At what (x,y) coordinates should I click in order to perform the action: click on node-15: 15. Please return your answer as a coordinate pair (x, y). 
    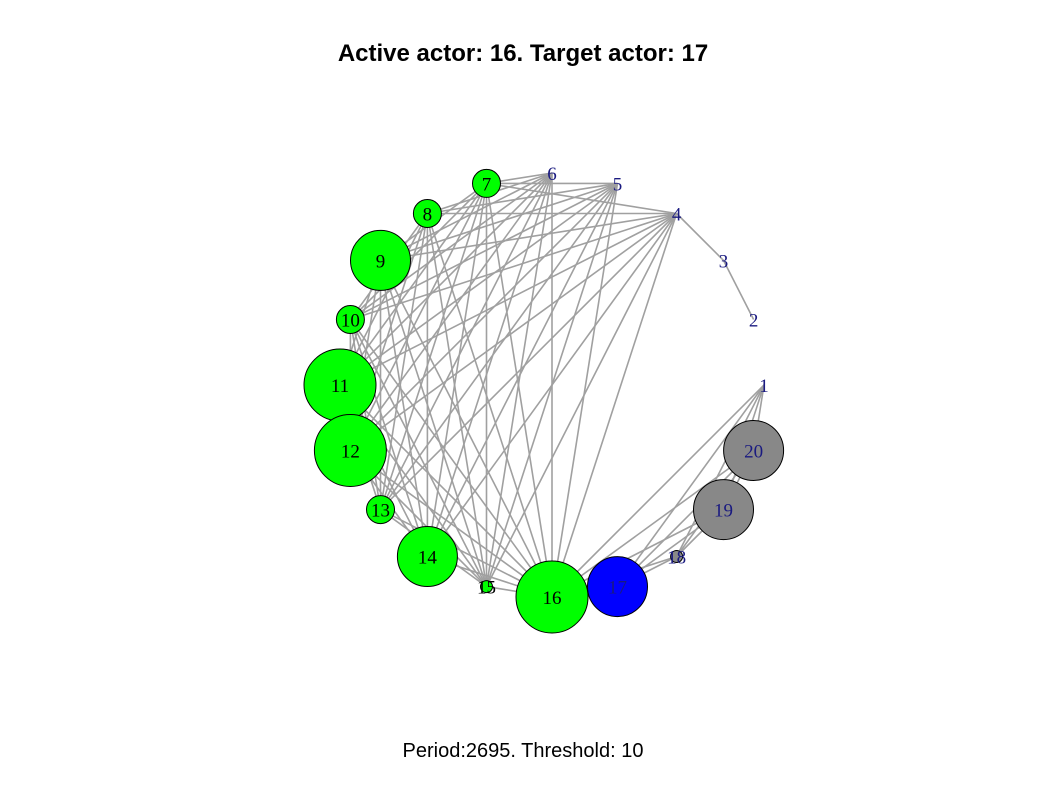
    Looking at the image, I should click on (486, 588).